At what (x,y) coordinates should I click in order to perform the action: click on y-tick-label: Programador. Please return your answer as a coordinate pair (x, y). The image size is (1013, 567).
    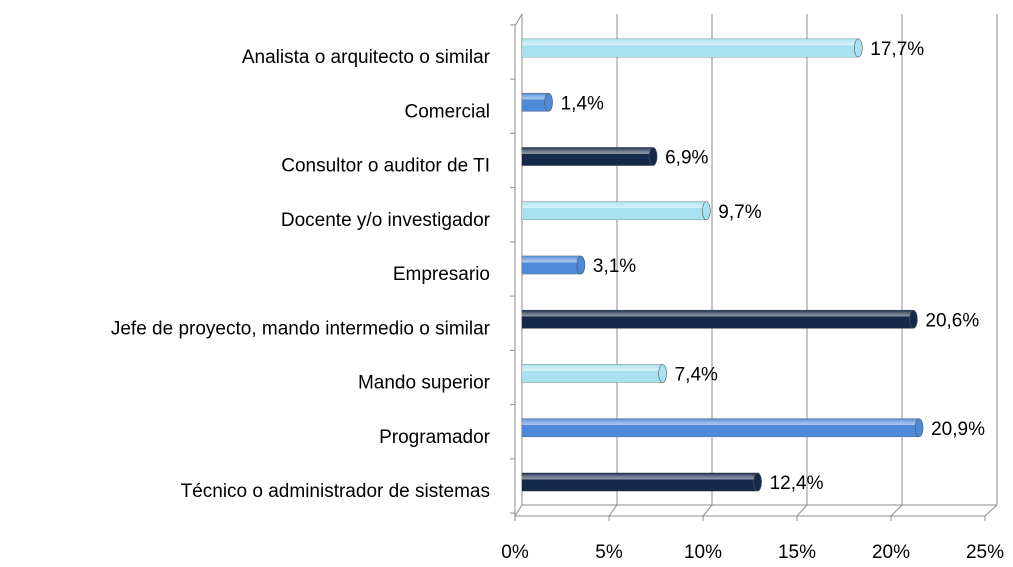
    Looking at the image, I should click on (435, 437).